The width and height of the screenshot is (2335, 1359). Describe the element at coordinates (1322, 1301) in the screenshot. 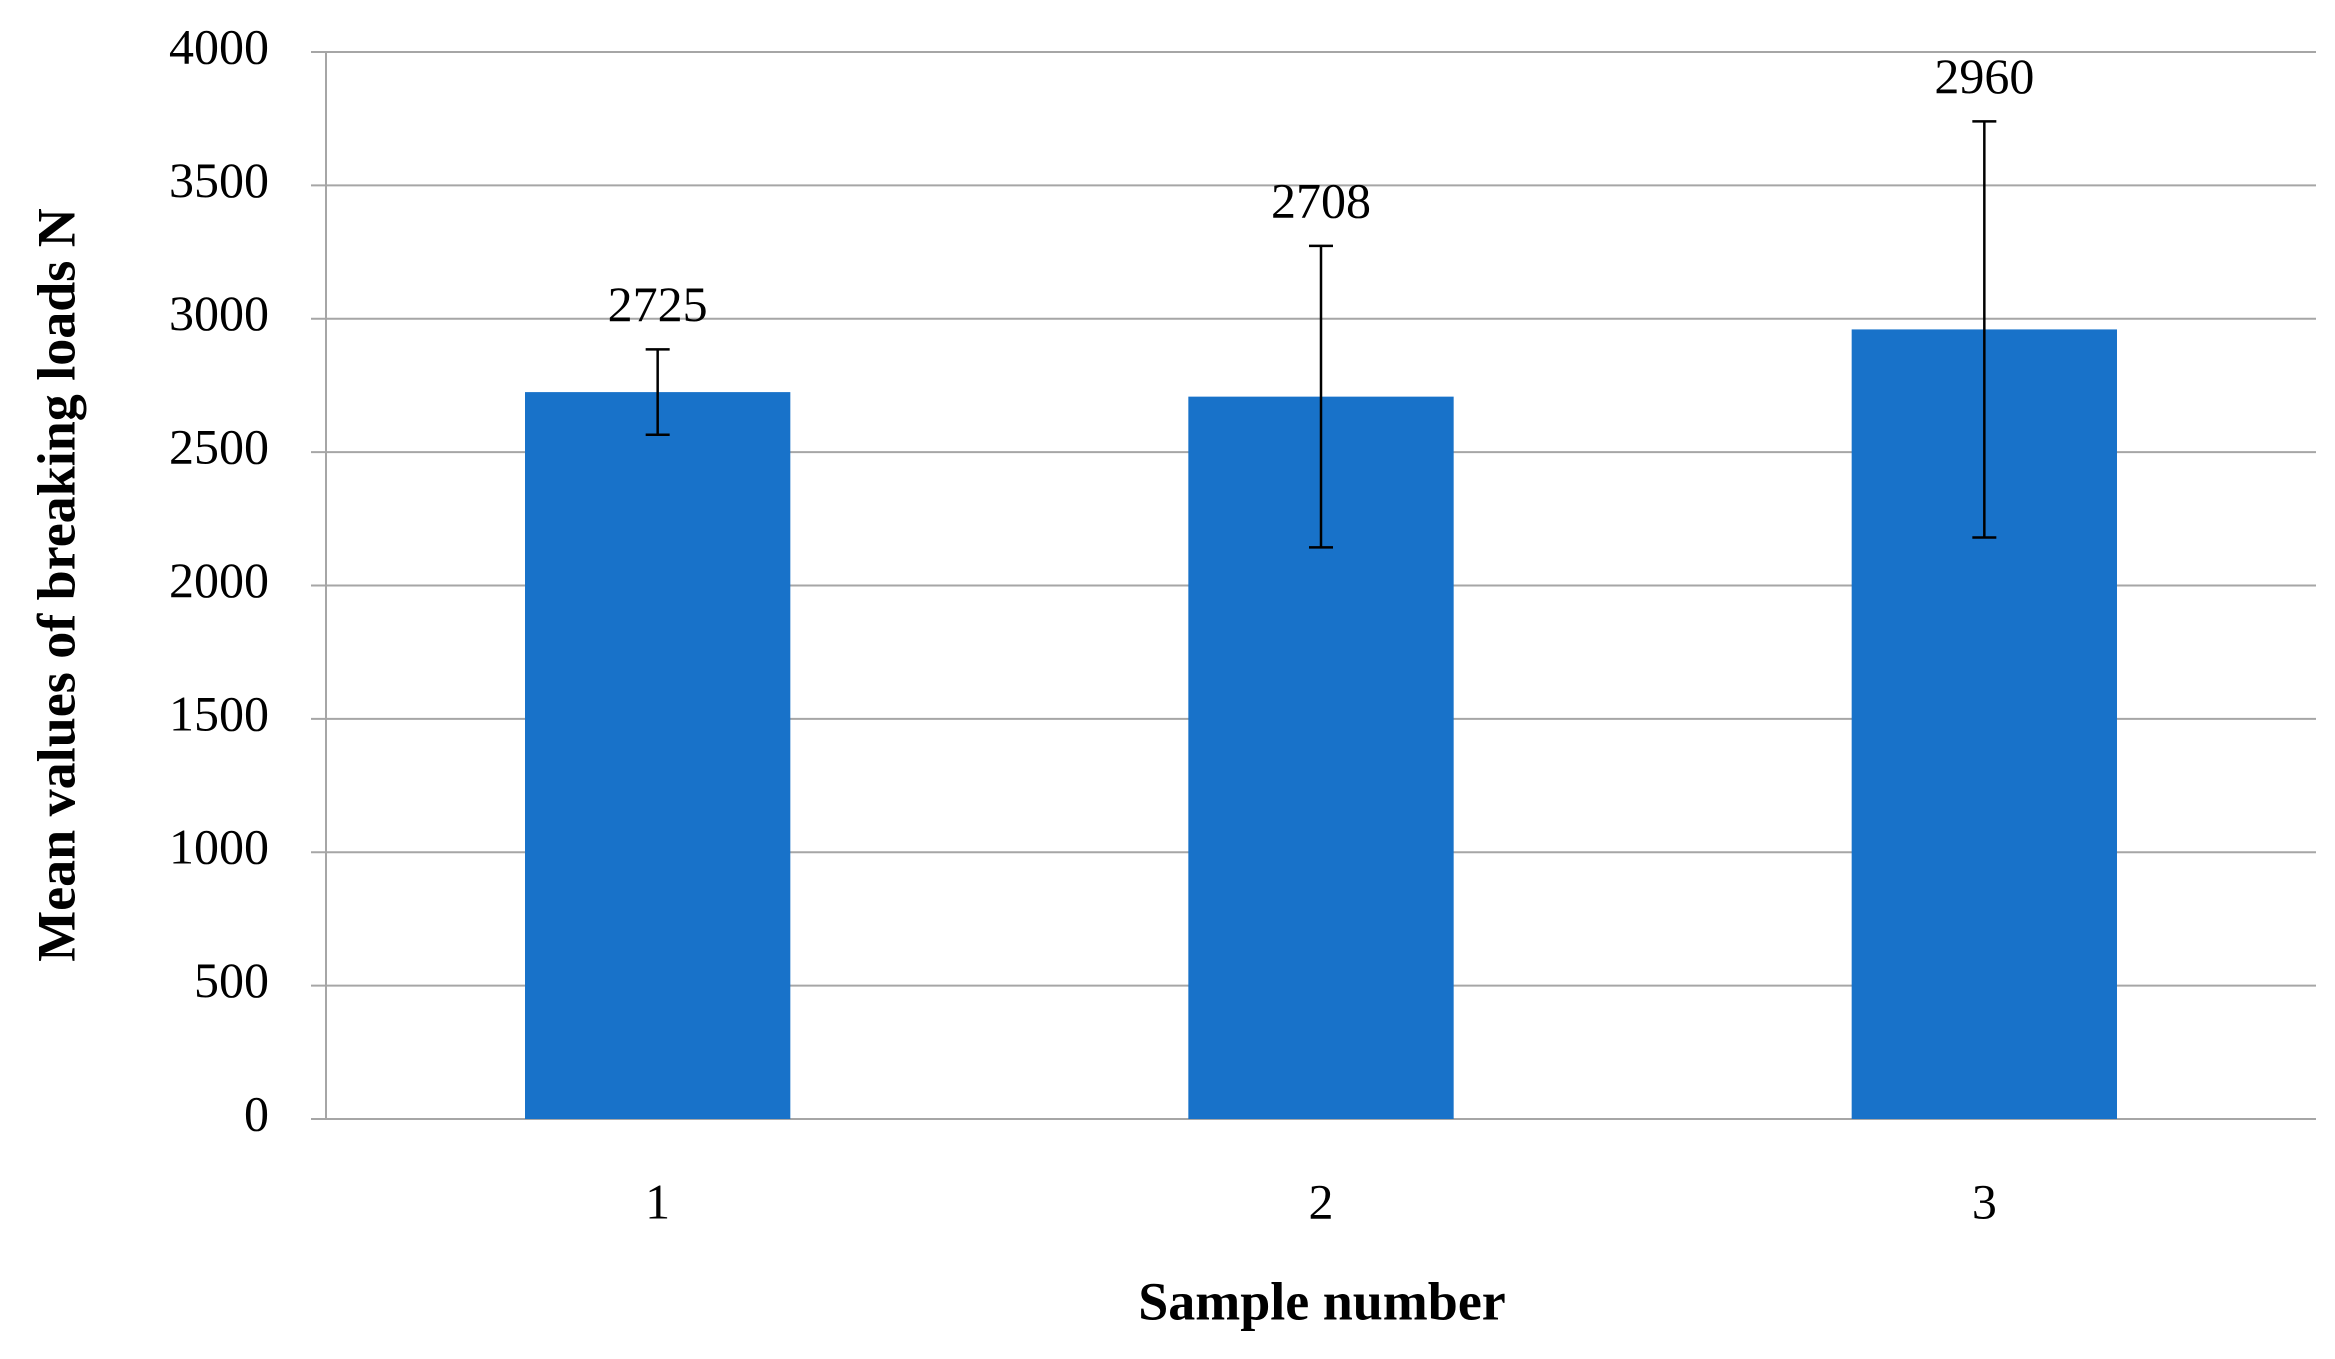

I see `x-axis-title: Sample number` at that location.